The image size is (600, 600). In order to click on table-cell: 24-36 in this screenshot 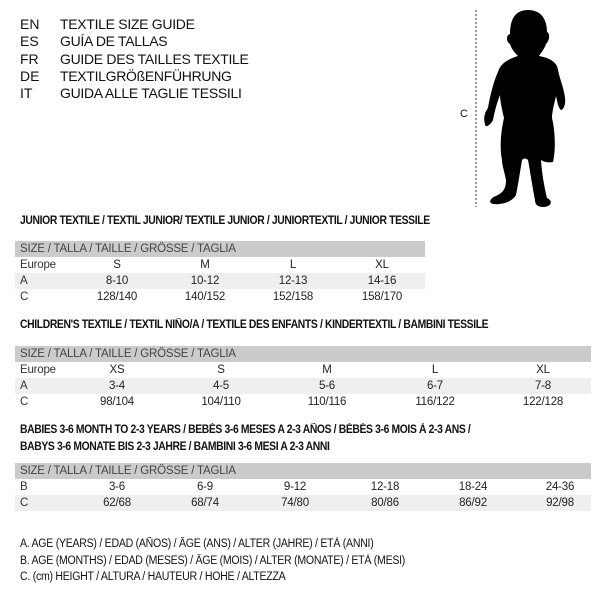, I will do `click(560, 487)`.